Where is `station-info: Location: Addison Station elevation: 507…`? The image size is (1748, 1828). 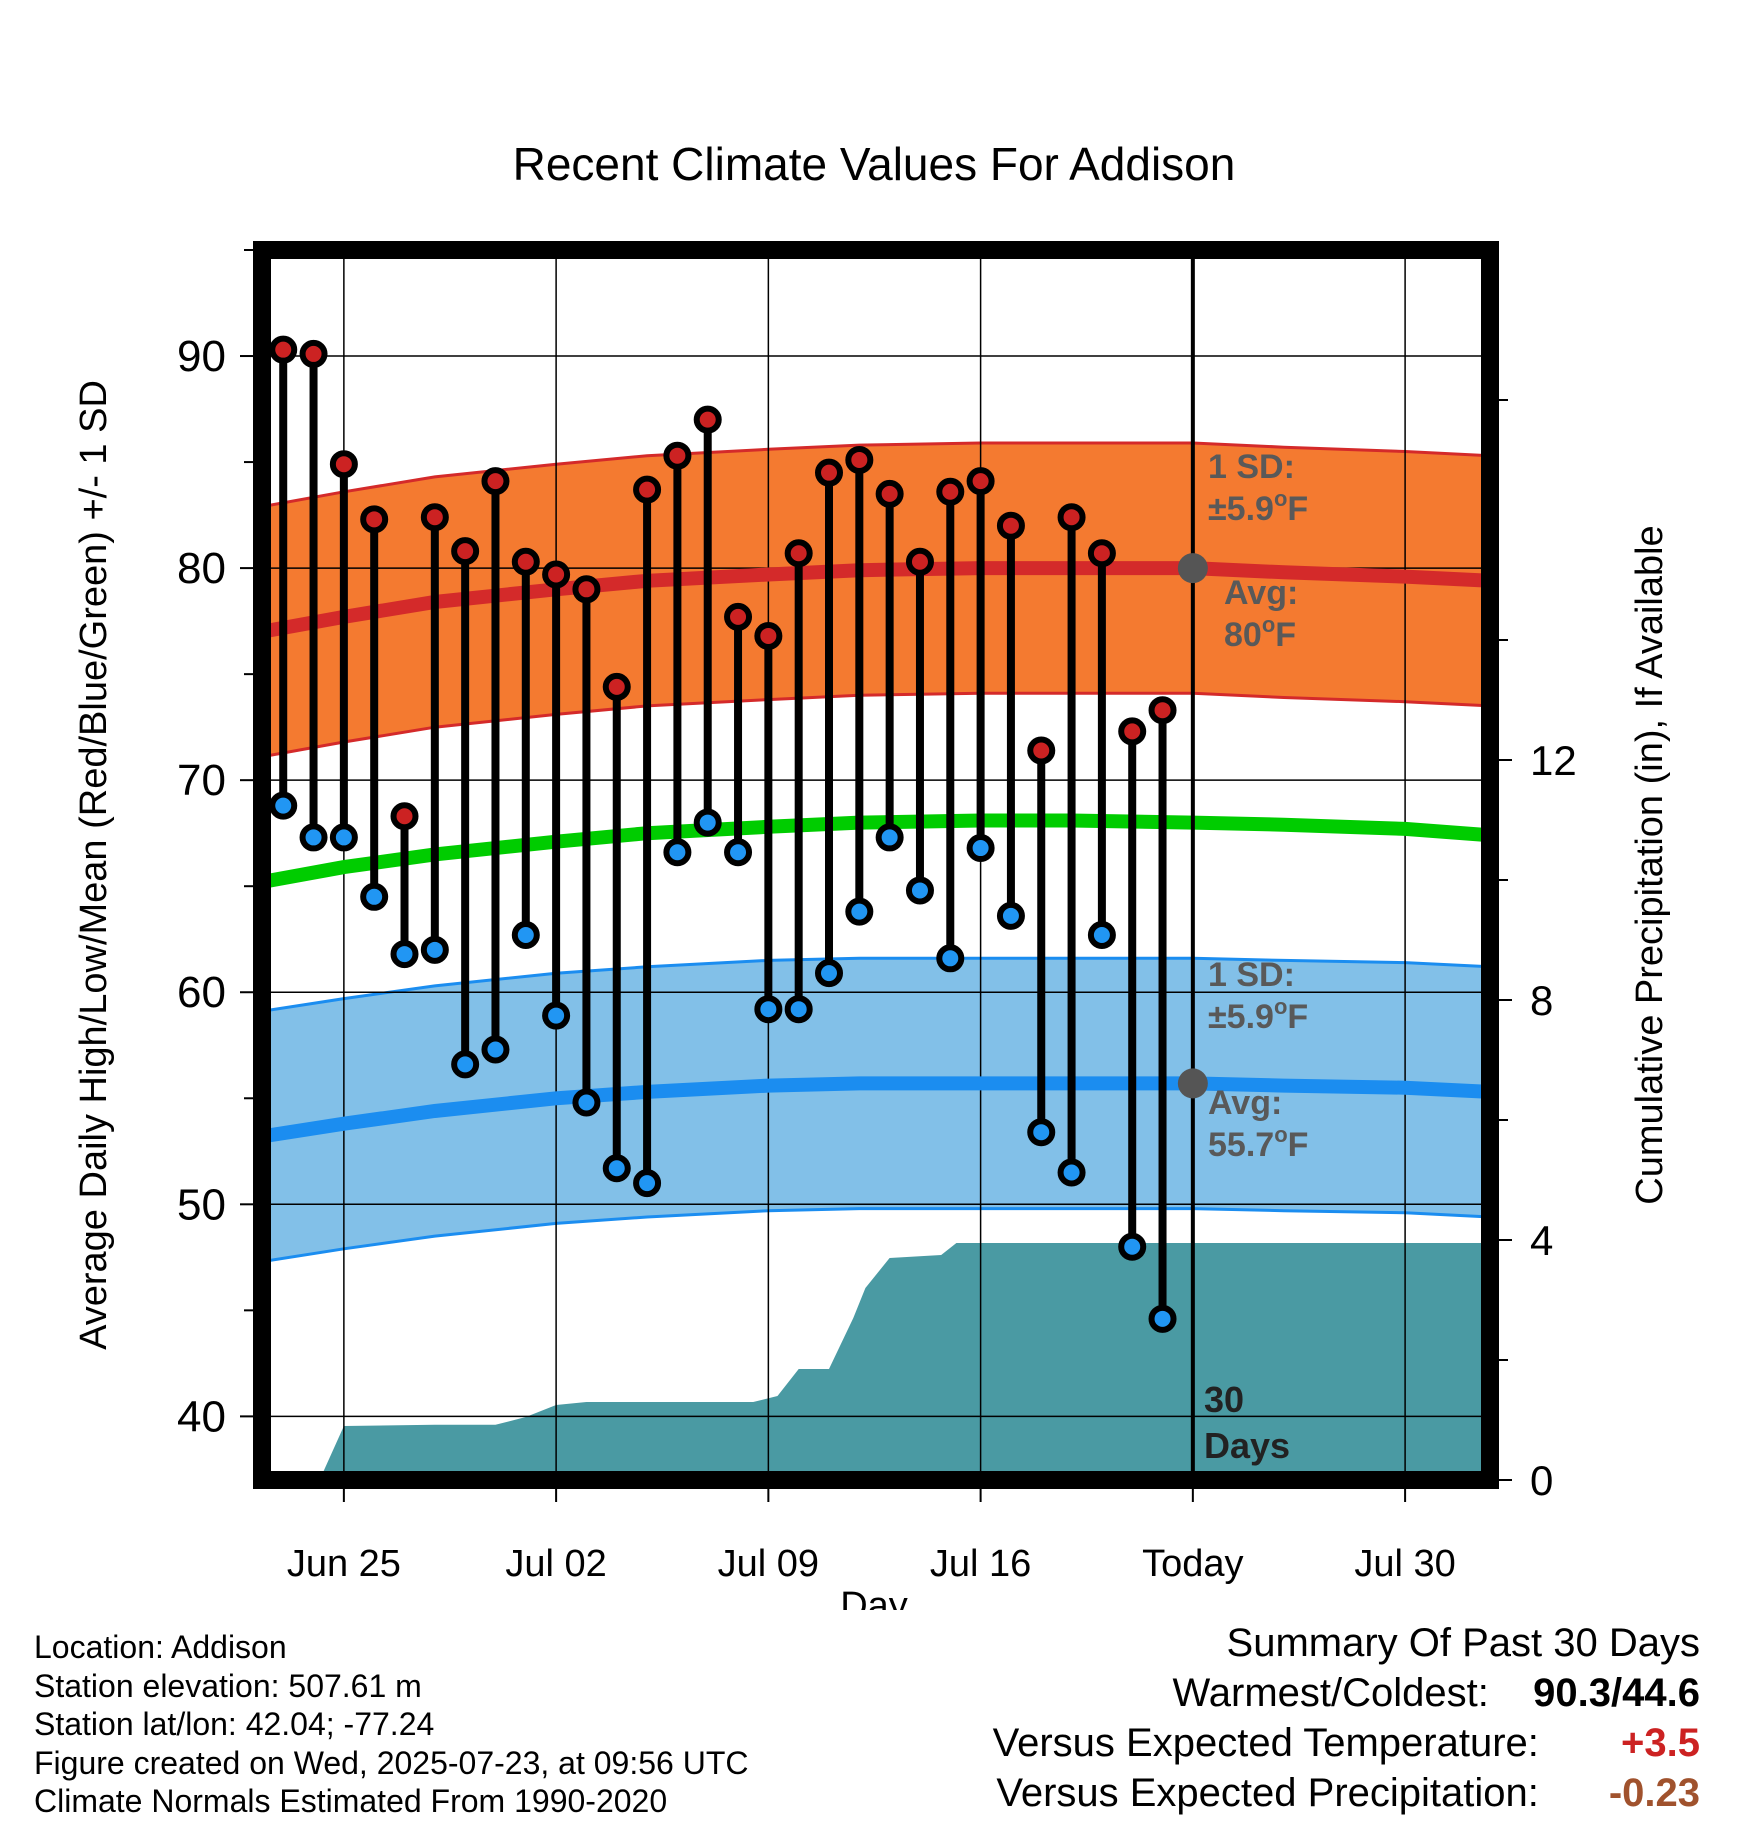 station-info: Location: Addison Station elevation: 507… is located at coordinates (391, 1724).